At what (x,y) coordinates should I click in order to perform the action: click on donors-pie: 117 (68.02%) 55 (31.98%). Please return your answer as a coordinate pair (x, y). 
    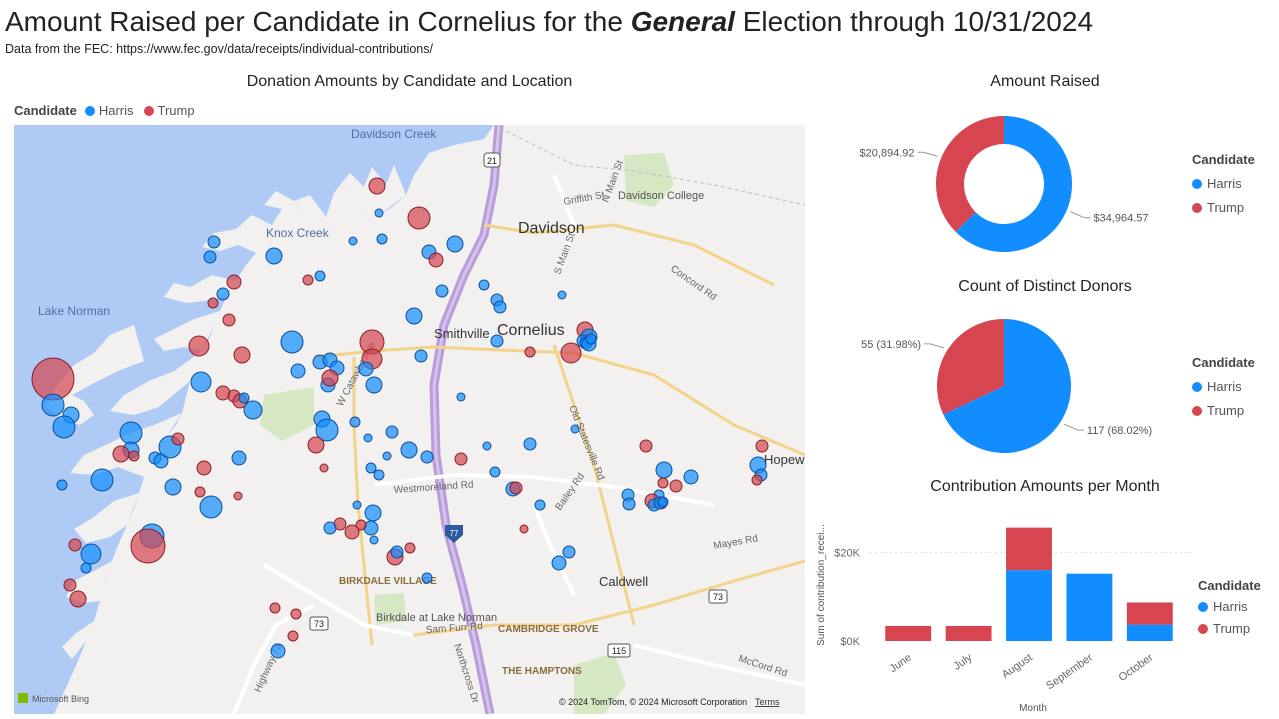
    Looking at the image, I should click on (1000, 390).